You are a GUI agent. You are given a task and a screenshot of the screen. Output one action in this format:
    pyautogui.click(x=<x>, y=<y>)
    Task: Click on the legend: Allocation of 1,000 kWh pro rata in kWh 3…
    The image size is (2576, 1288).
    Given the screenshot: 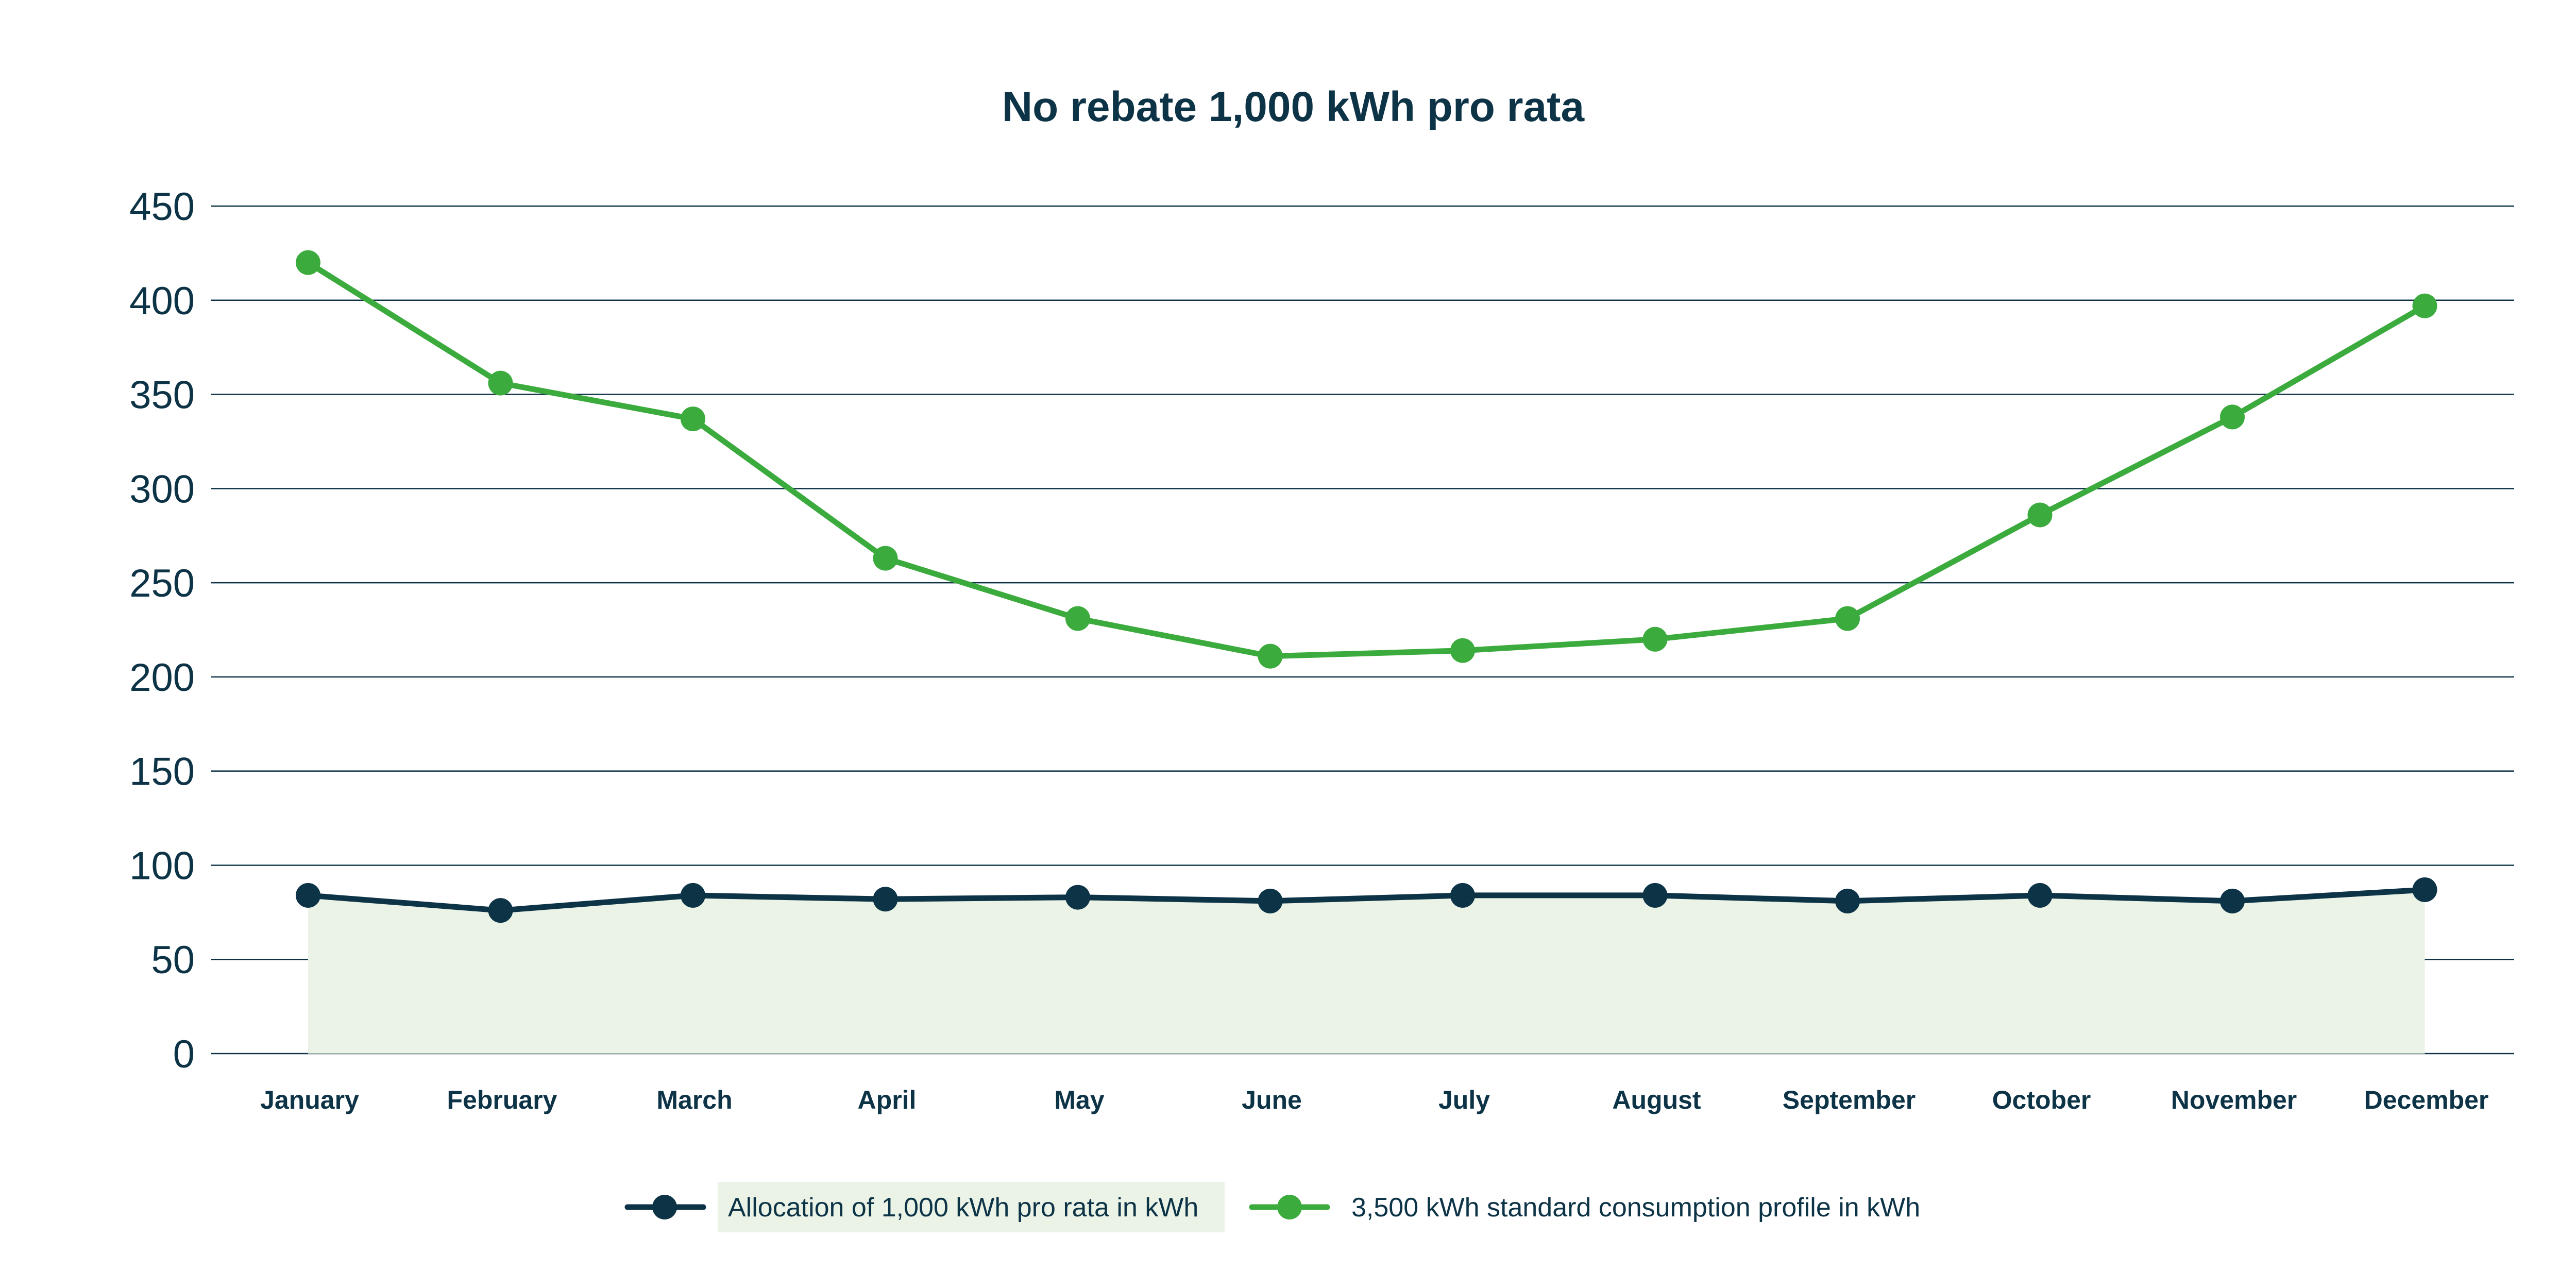 What is the action you would take?
    pyautogui.click(x=1272, y=1207)
    